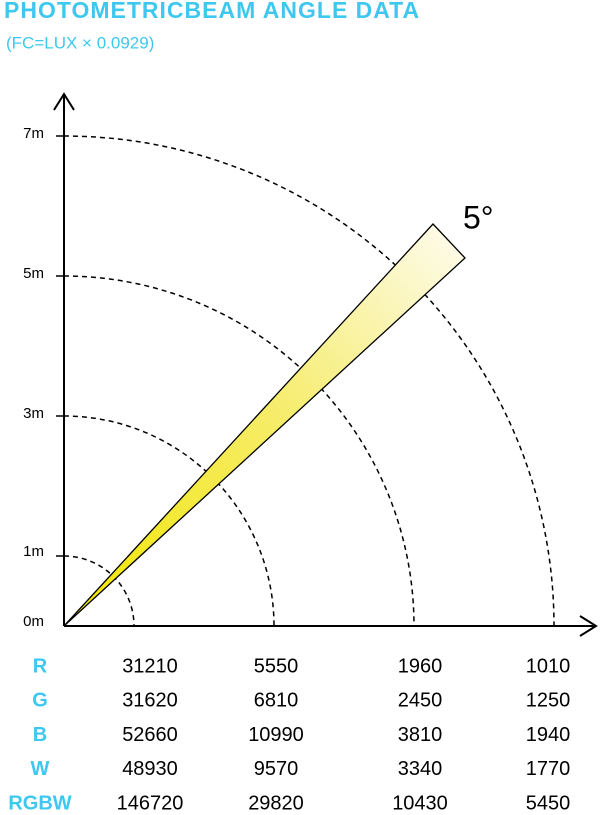  What do you see at coordinates (150, 769) in the screenshot?
I see `cell-value: 48930` at bounding box center [150, 769].